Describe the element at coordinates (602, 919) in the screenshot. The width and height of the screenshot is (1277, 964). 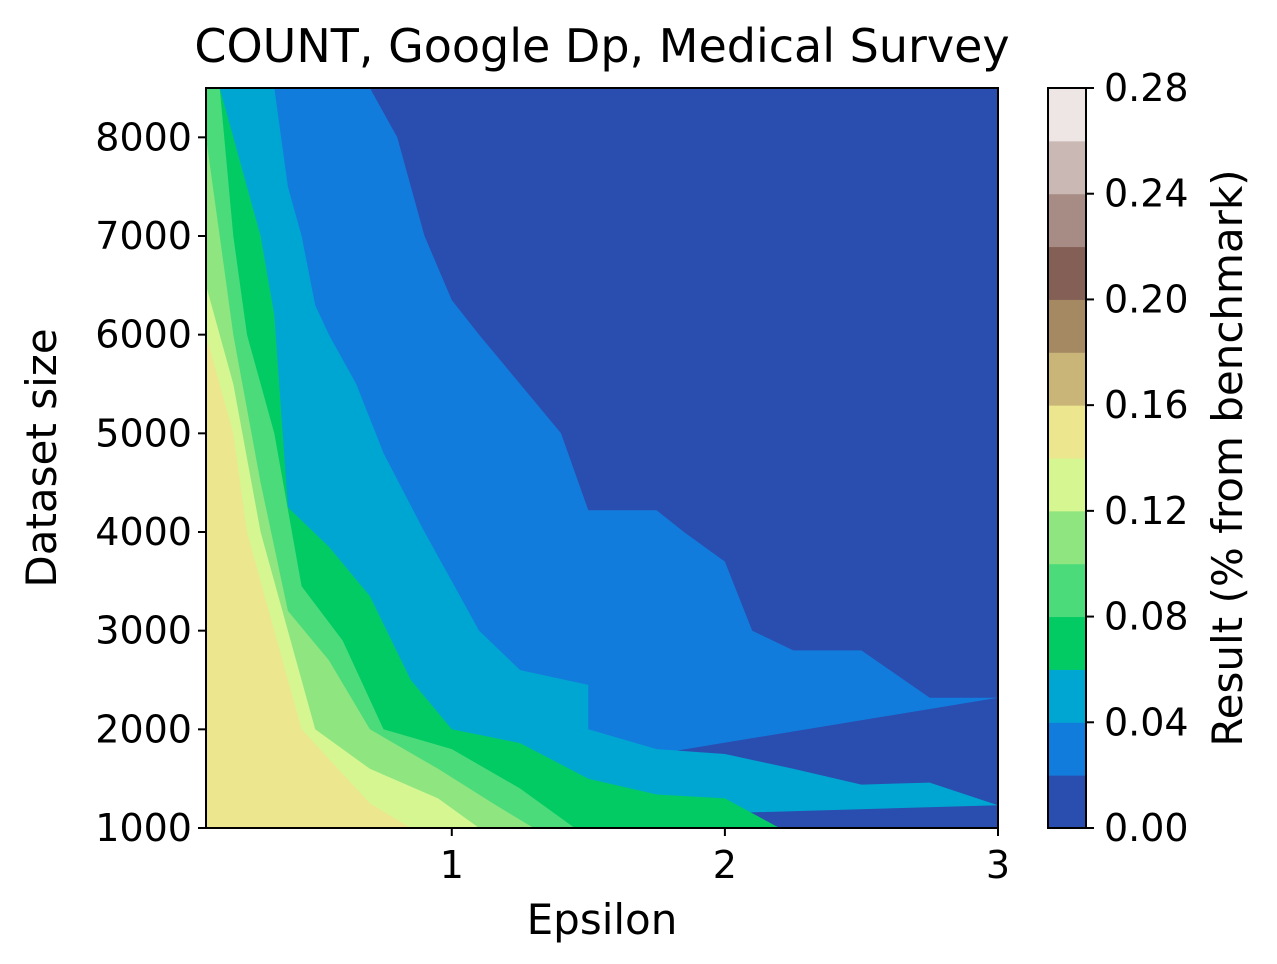
I see `x-axis-label: Epsilon` at that location.